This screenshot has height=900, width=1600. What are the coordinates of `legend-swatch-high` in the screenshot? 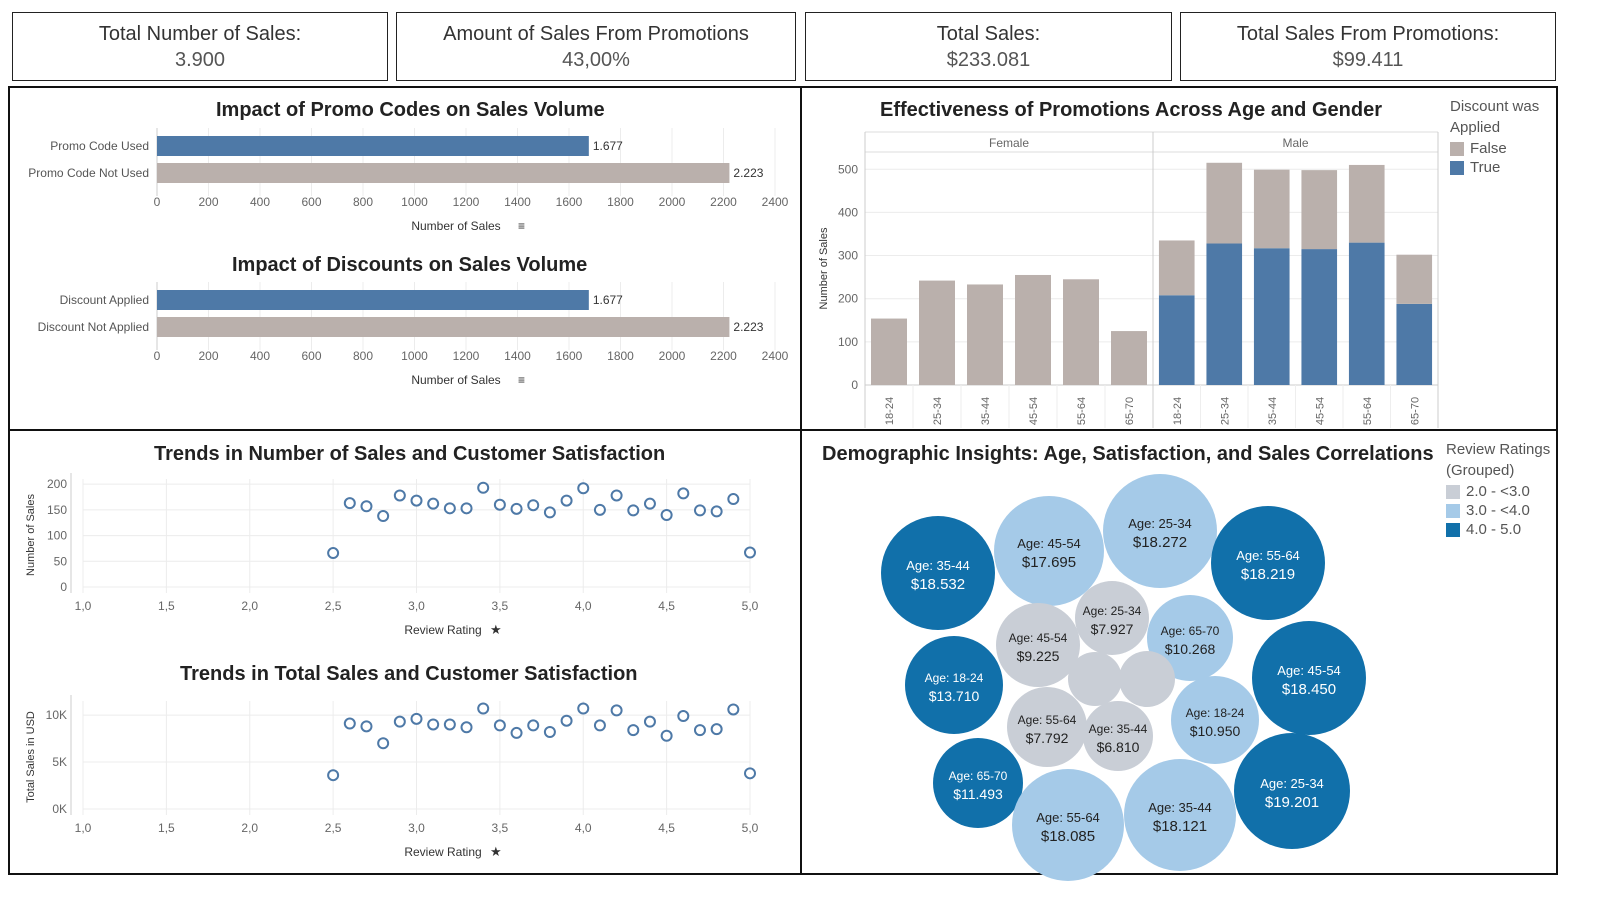 It's located at (1453, 529).